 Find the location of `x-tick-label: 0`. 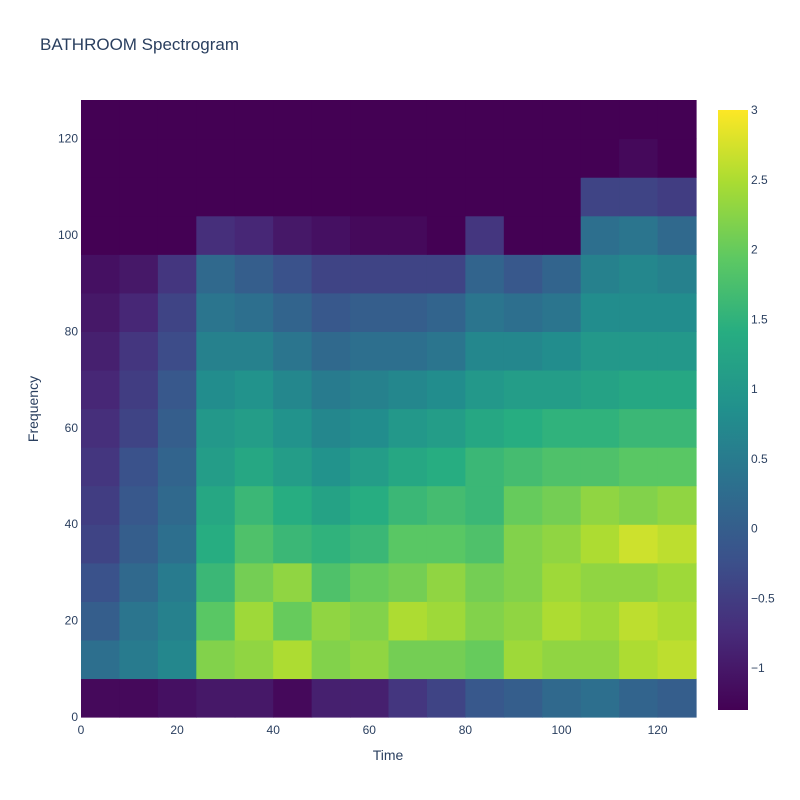

x-tick-label: 0 is located at coordinates (81, 730).